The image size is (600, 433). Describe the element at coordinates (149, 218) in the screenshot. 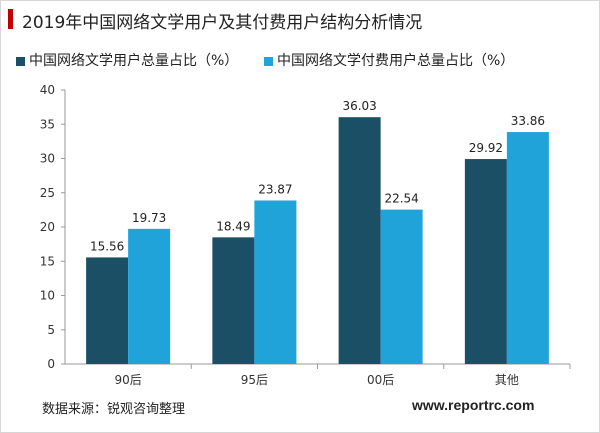

I see `data-label: 19.73` at that location.